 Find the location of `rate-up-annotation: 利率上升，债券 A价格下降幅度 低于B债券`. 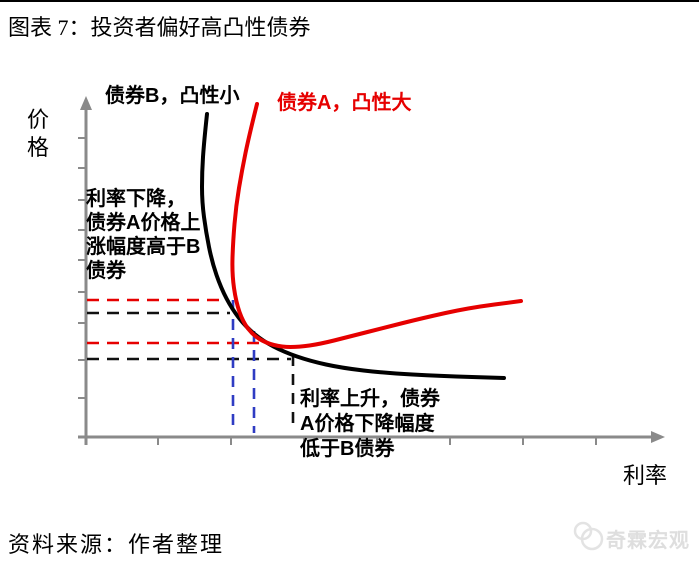

rate-up-annotation: 利率上升，债券 A价格下降幅度 低于B债券 is located at coordinates (370, 424).